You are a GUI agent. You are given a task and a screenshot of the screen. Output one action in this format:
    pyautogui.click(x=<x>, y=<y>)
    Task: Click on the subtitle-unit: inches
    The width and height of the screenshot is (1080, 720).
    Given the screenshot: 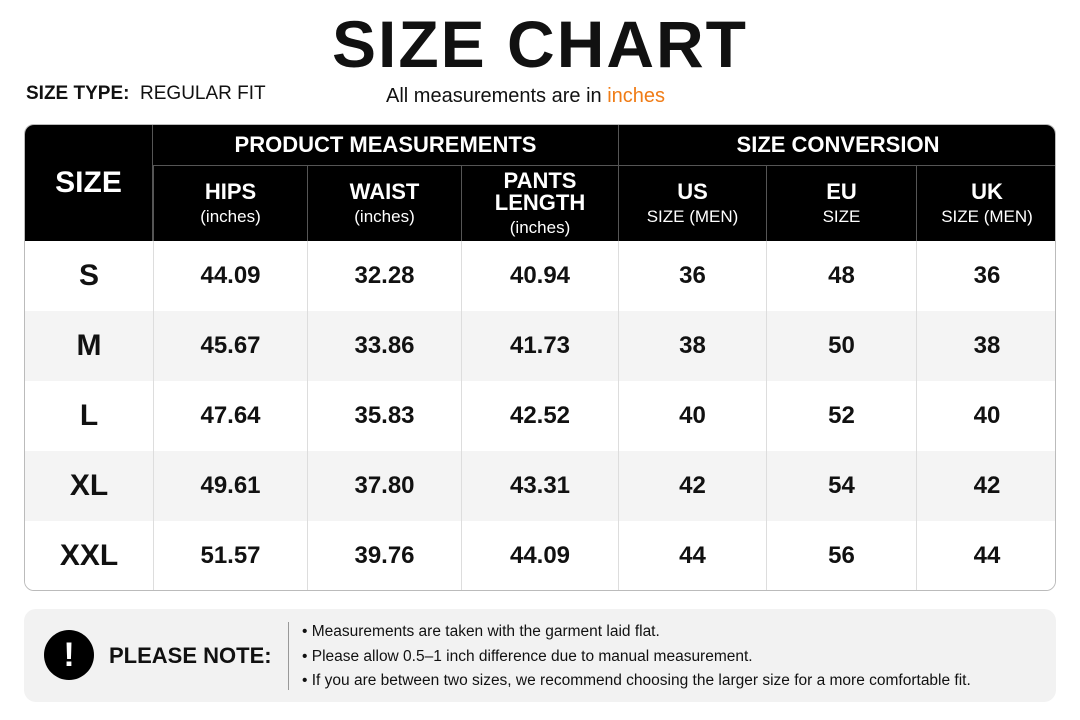 What is the action you would take?
    pyautogui.click(x=636, y=96)
    